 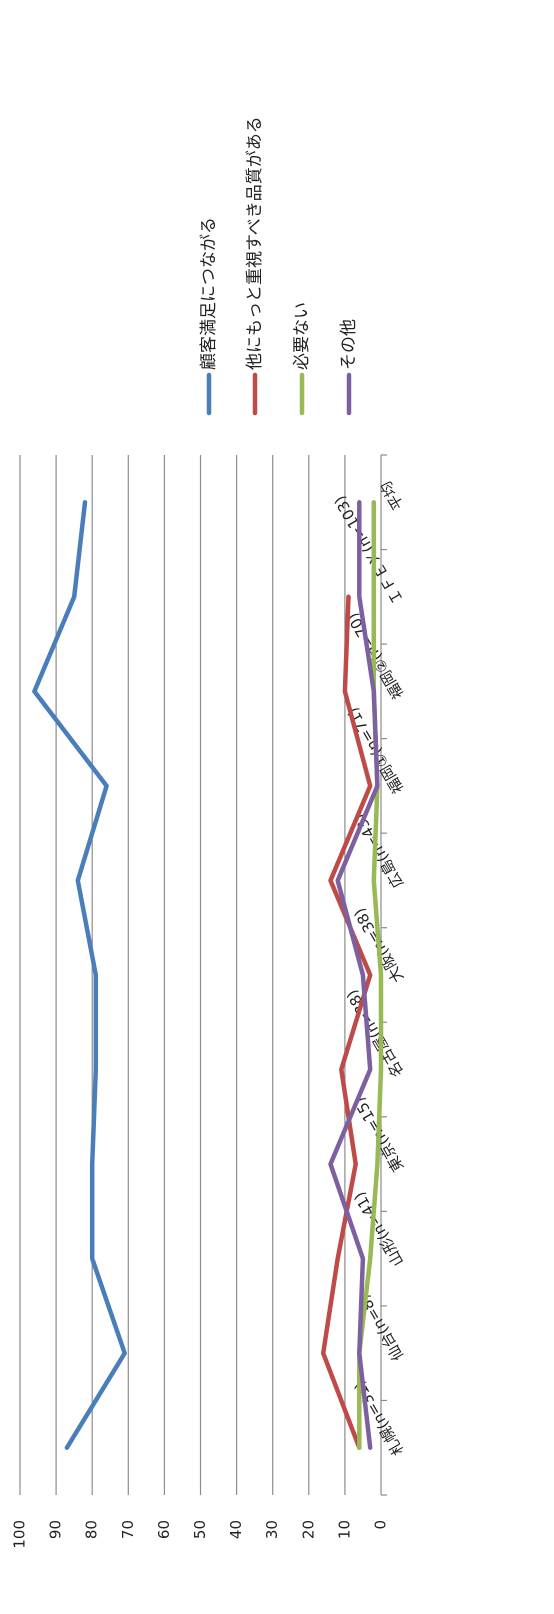 What do you see at coordinates (308, 1529) in the screenshot?
I see `value-tick-label: 20` at bounding box center [308, 1529].